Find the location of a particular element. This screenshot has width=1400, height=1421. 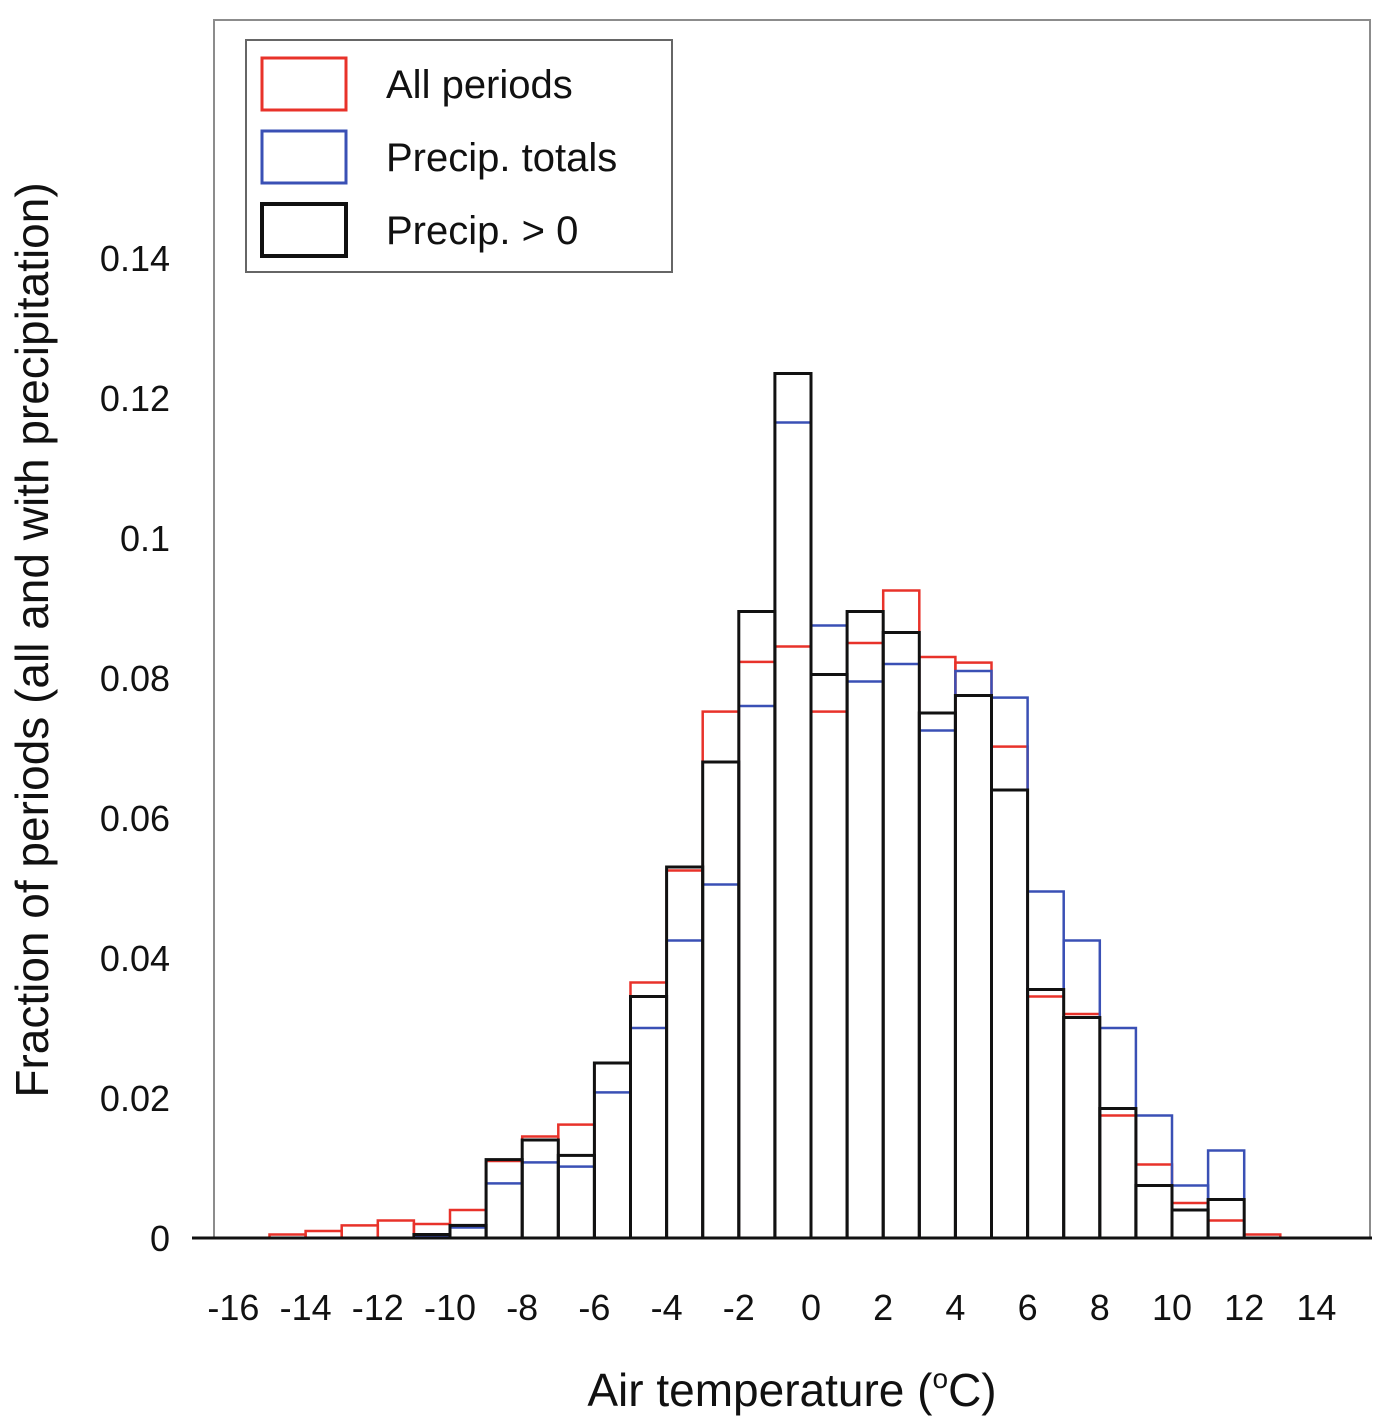

bar-1--2 is located at coordinates (757, 950).